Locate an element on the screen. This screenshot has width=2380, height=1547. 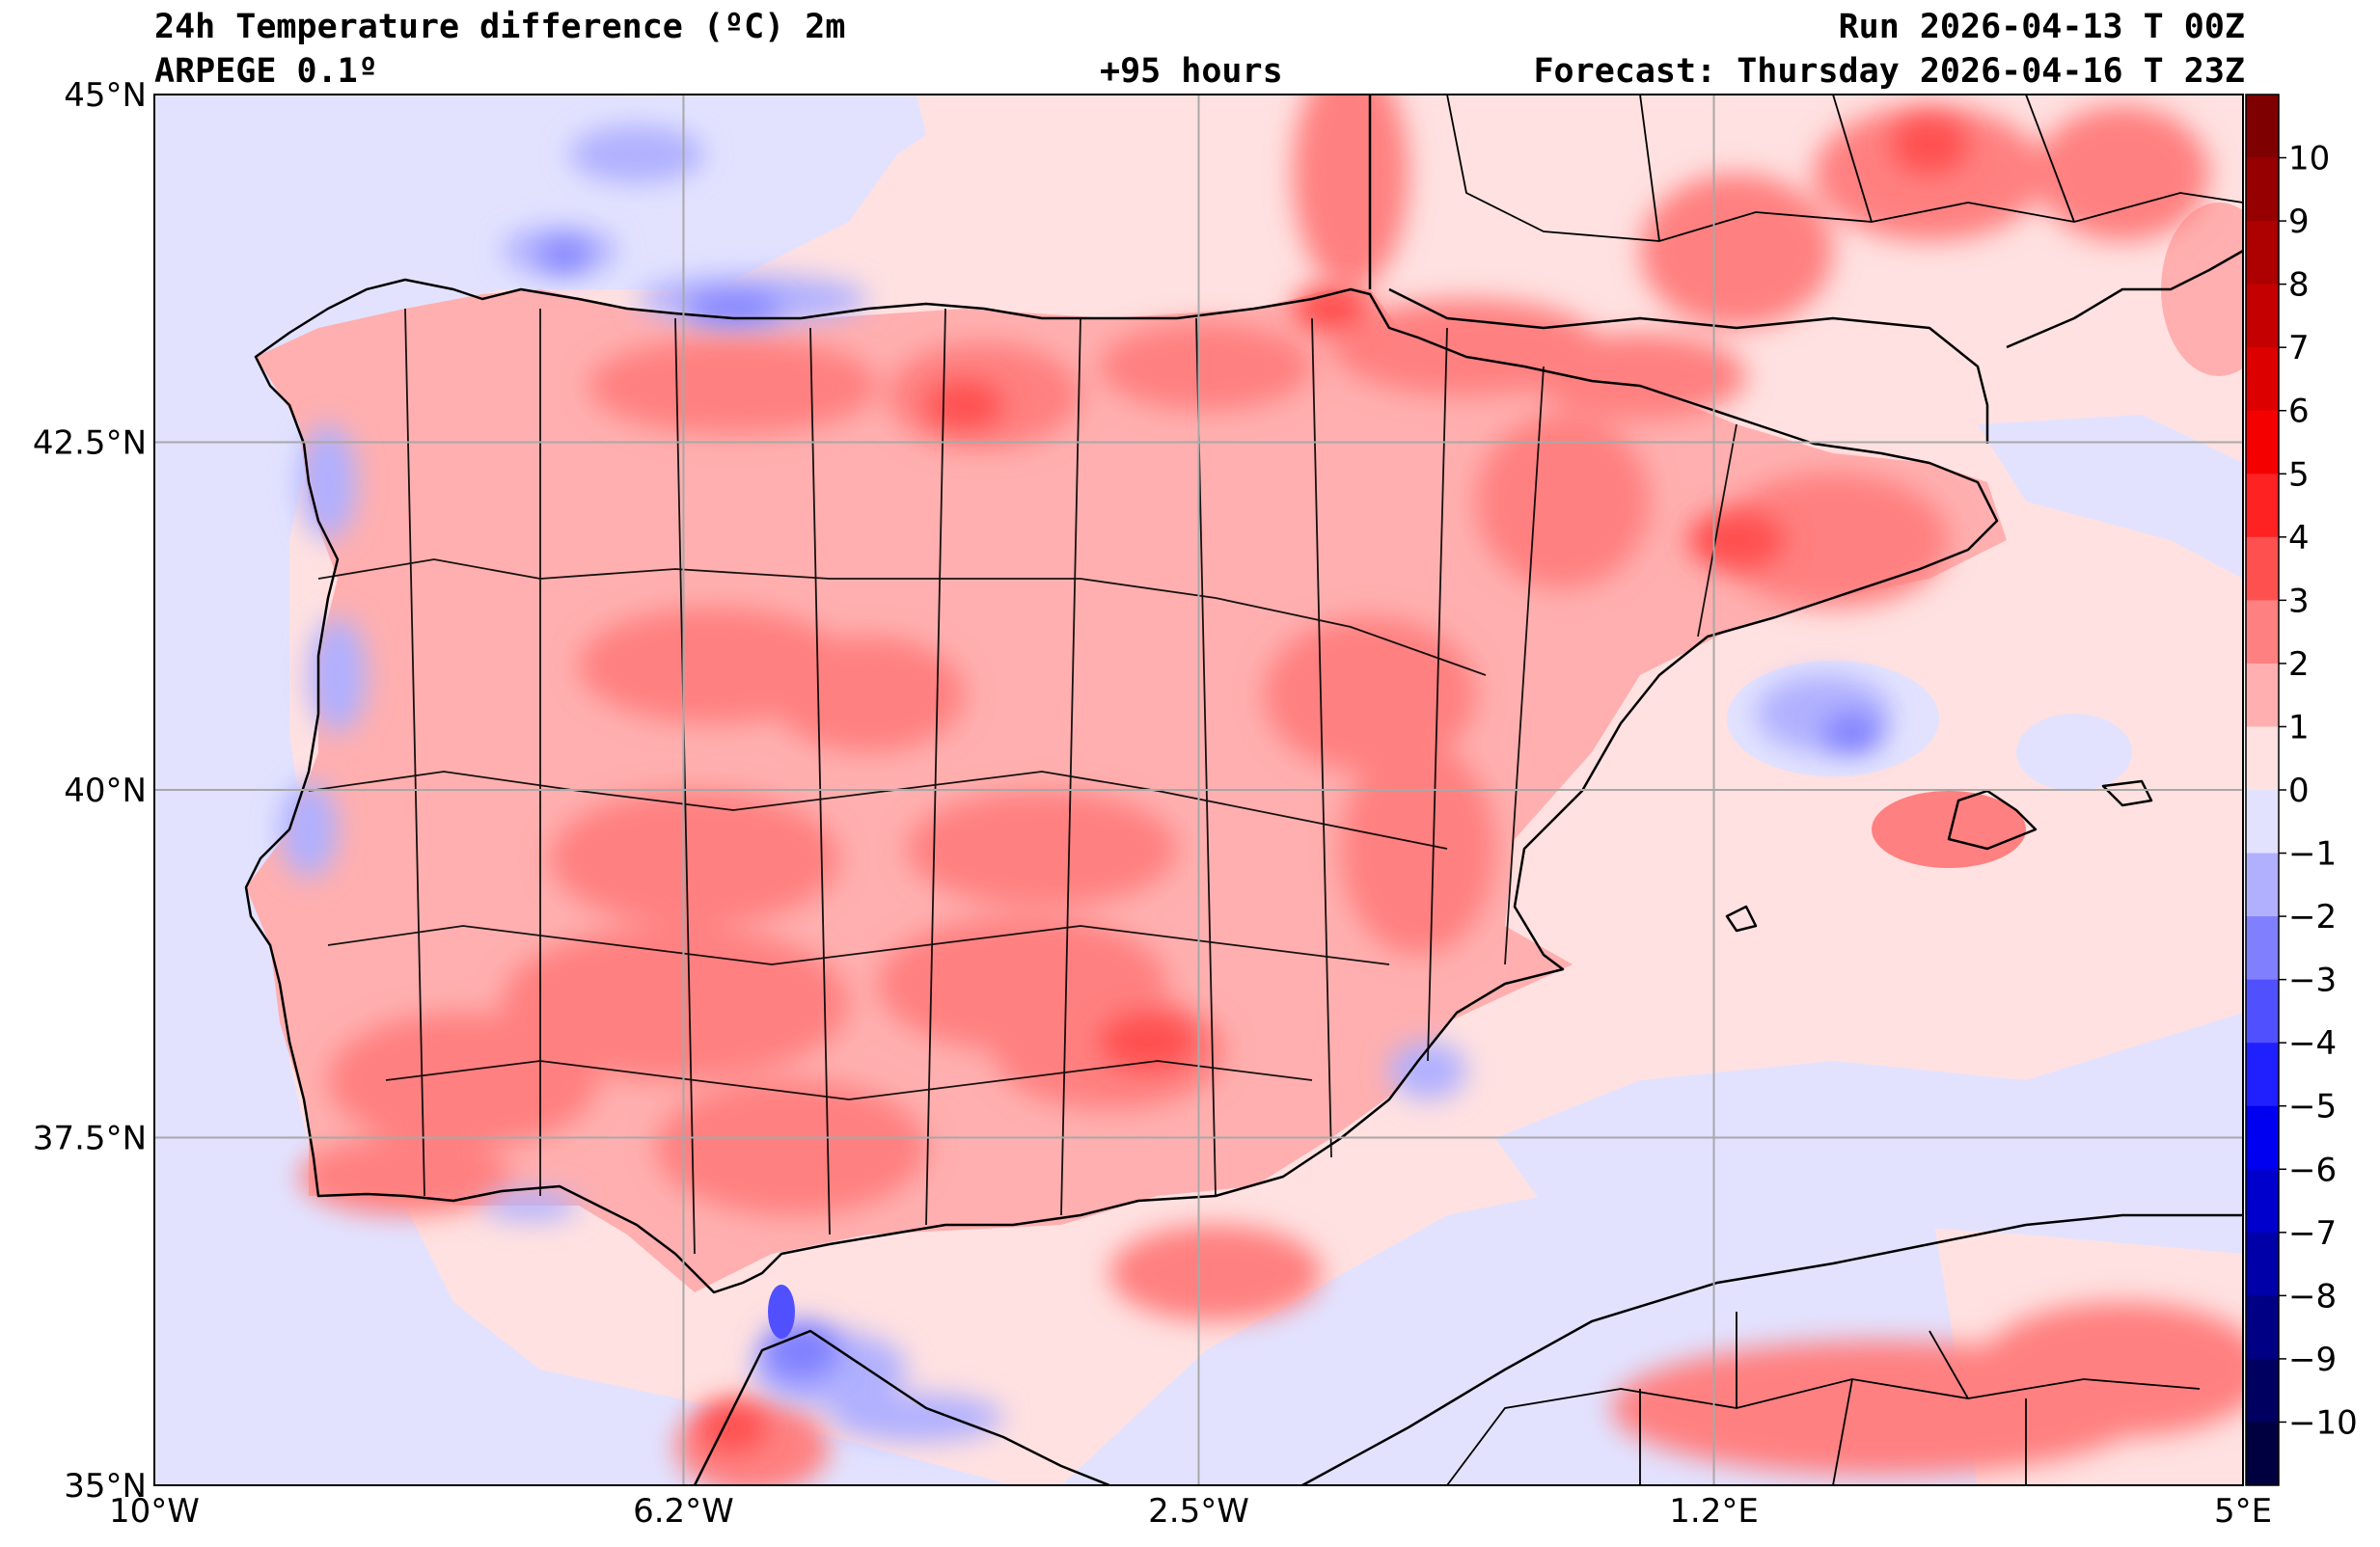
colorbar-label: 2 is located at coordinates (2299, 664).